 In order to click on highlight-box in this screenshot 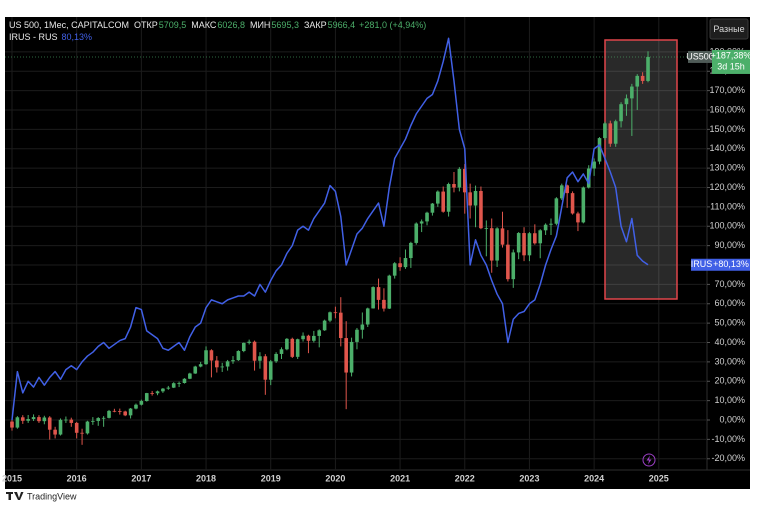, I will do `click(641, 169)`.